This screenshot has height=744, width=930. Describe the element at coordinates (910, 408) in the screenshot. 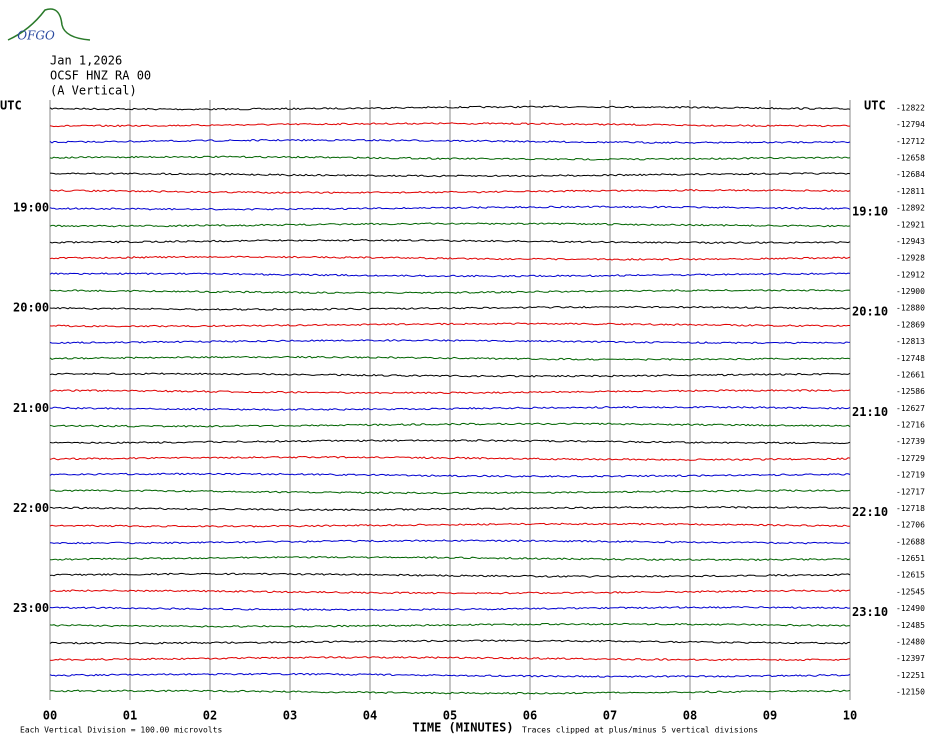

I see `row-value: -12627` at that location.